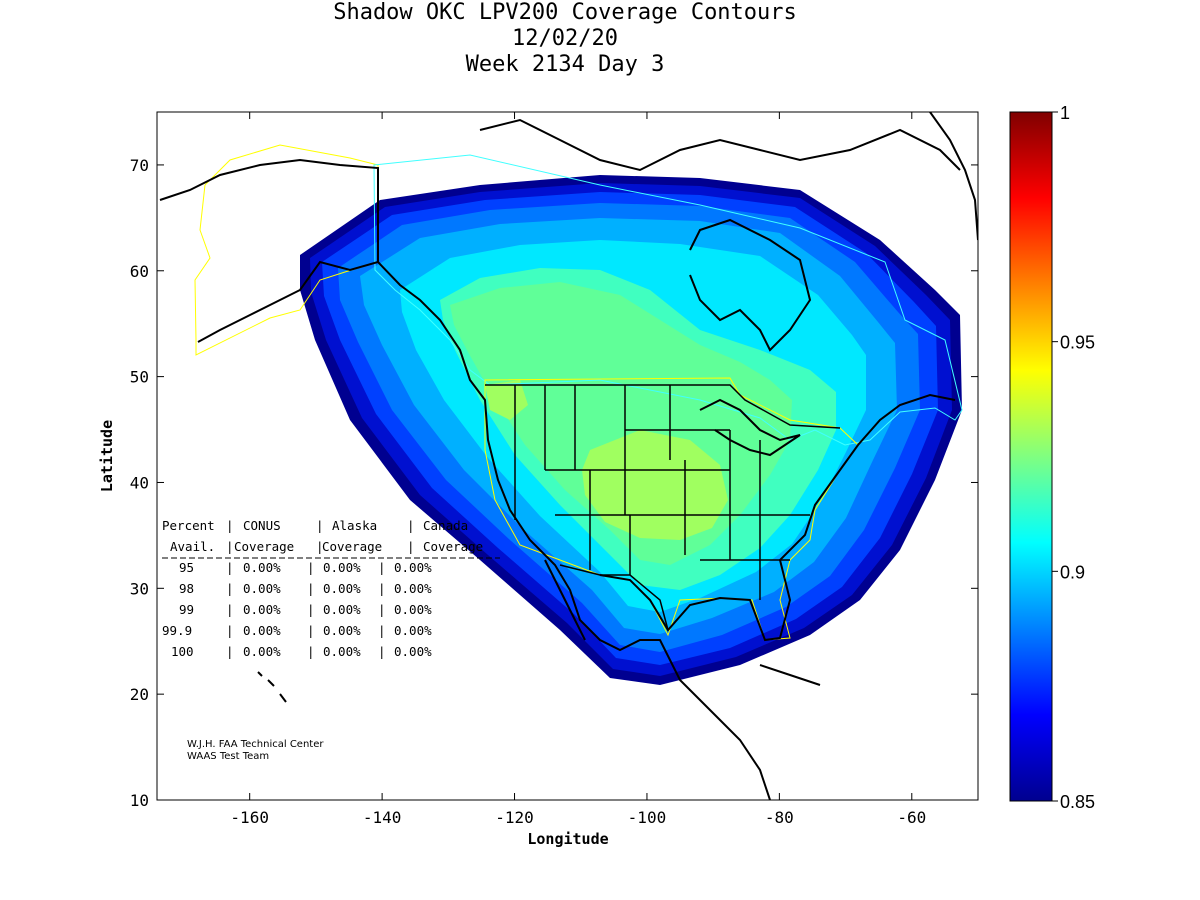  I want to click on x-tick-label: -140, so click(382, 817).